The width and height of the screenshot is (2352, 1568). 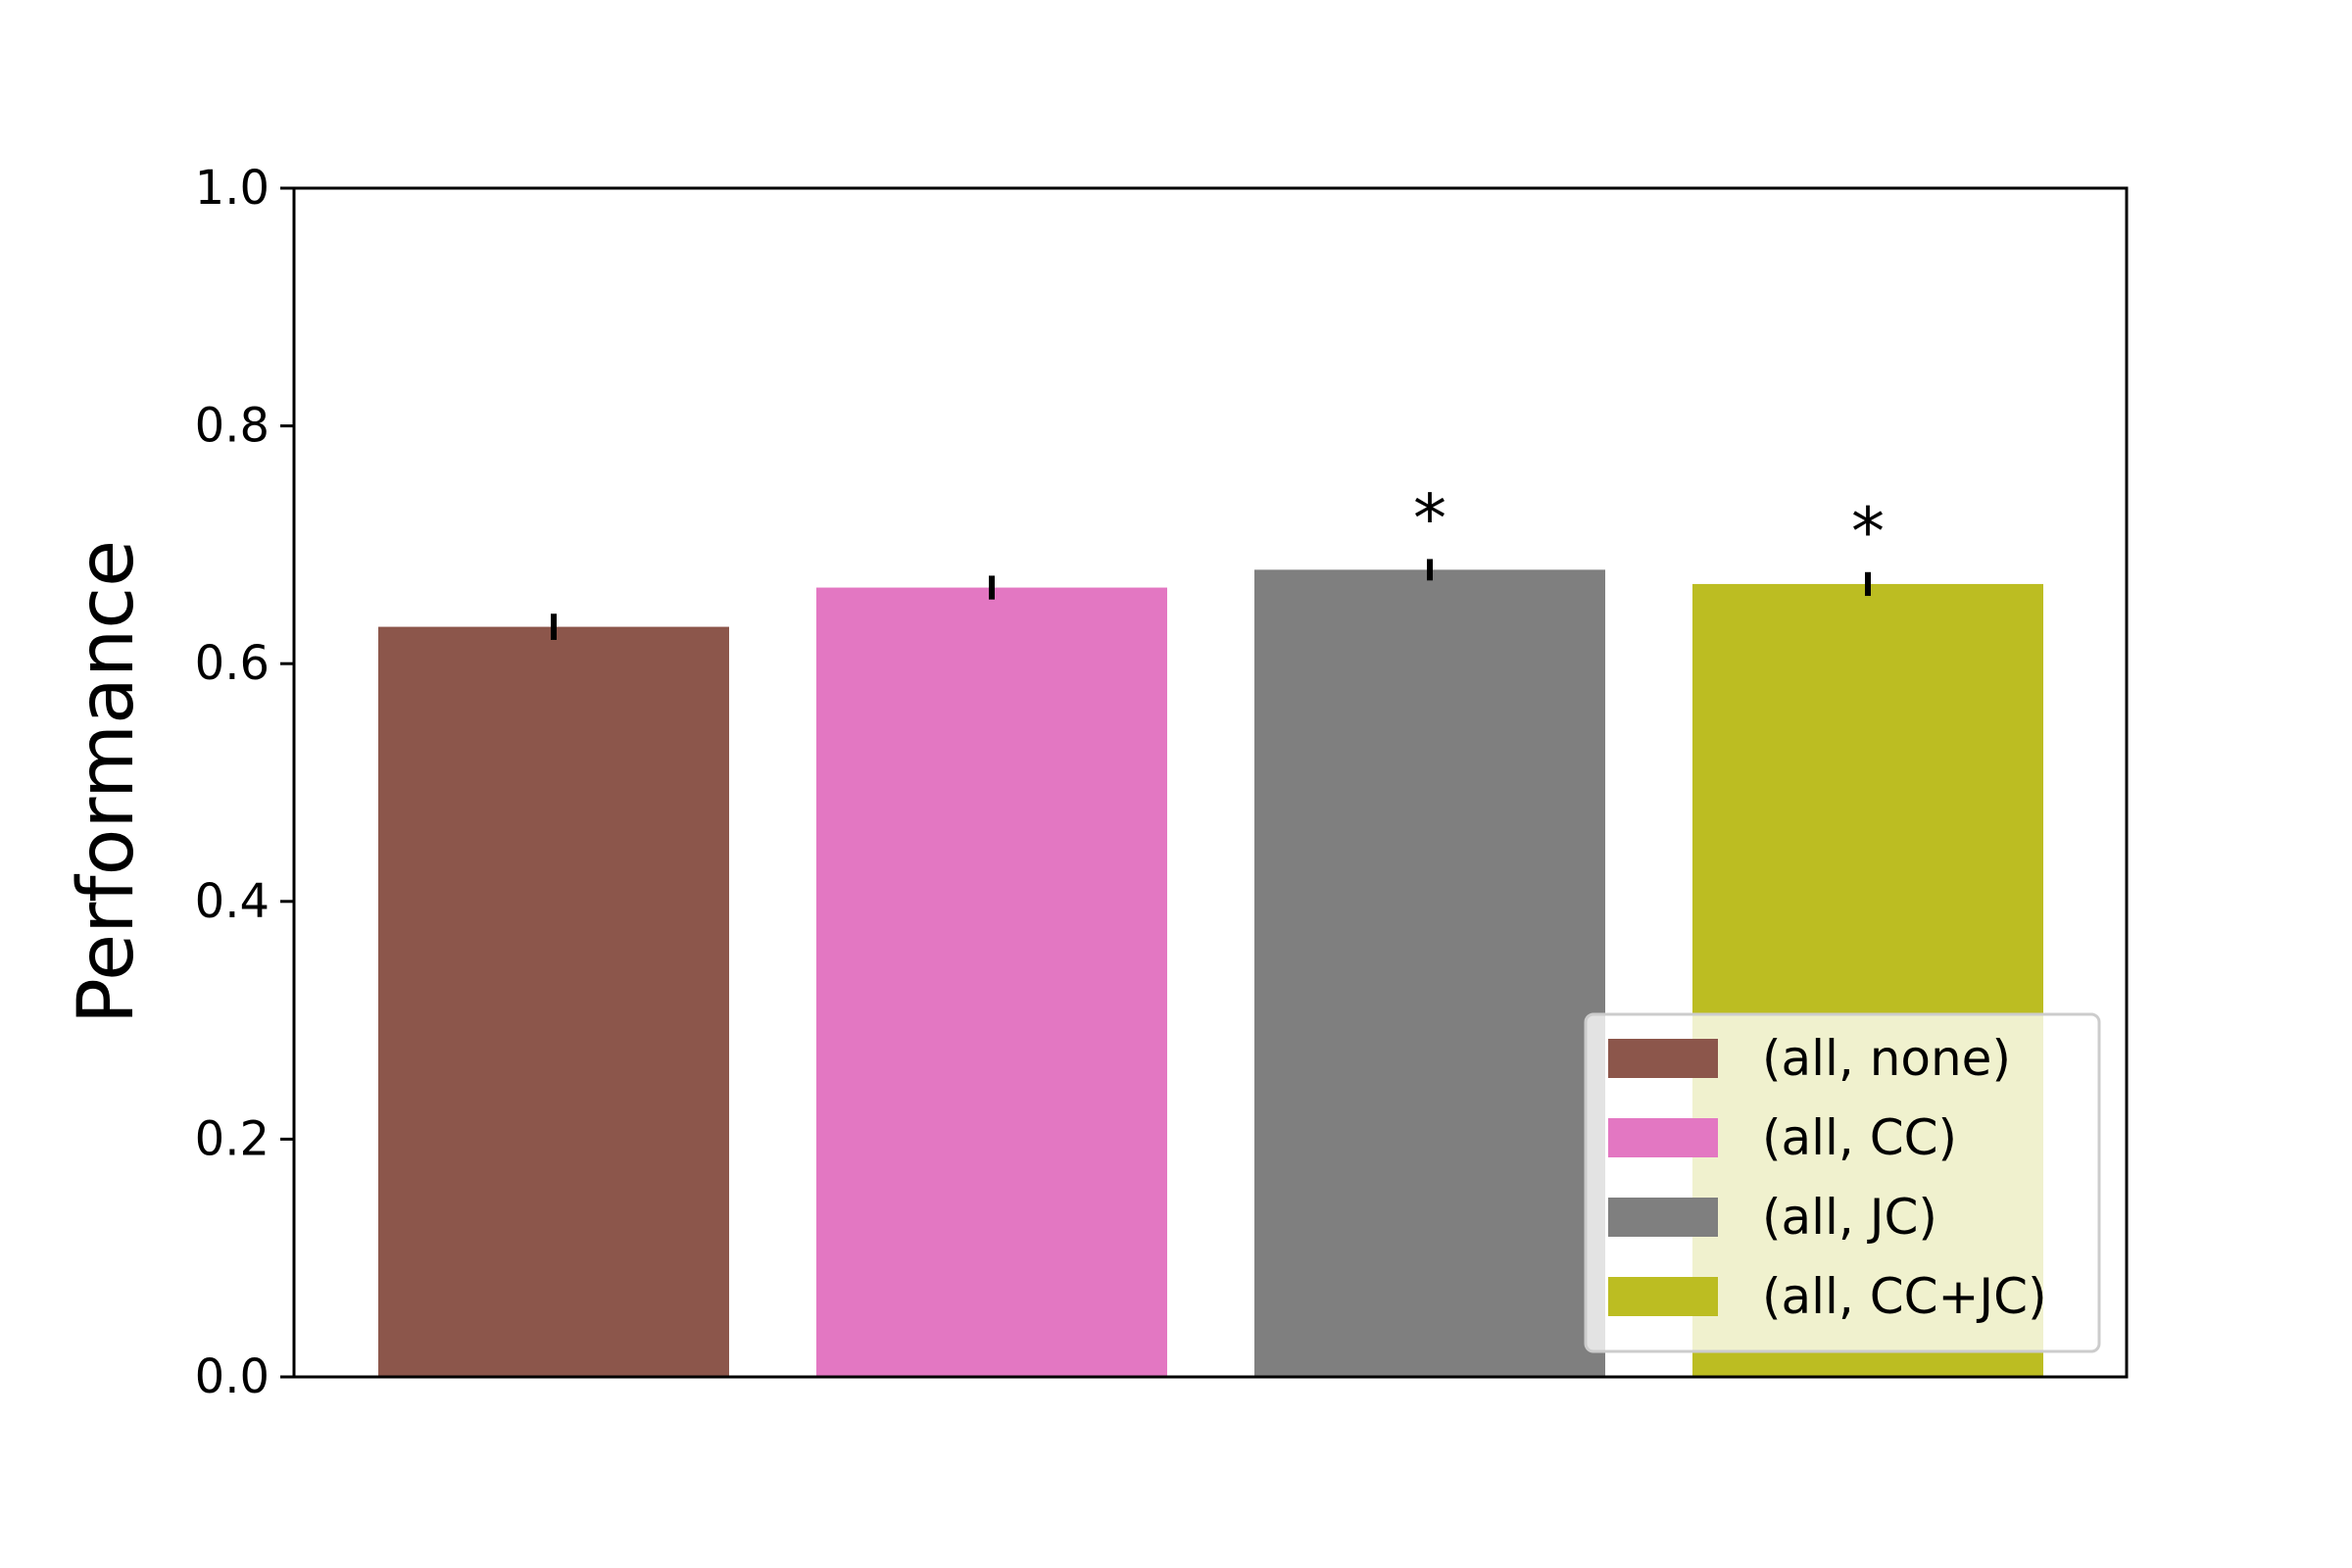 I want to click on y-axis: 0.0 0.2 0.4 0.6 0.8 1.0, so click(x=244, y=782).